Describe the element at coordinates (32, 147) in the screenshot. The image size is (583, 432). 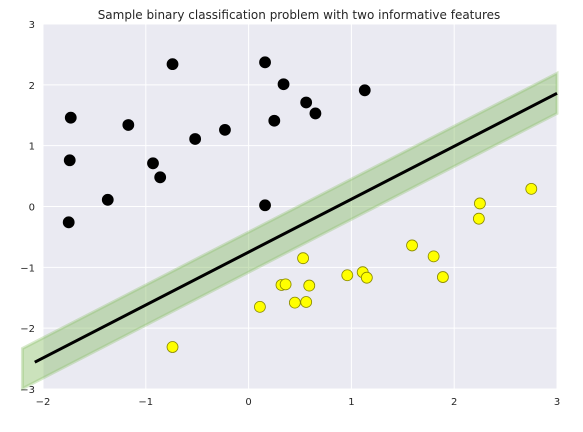
I see `y-tick-label: 1` at that location.